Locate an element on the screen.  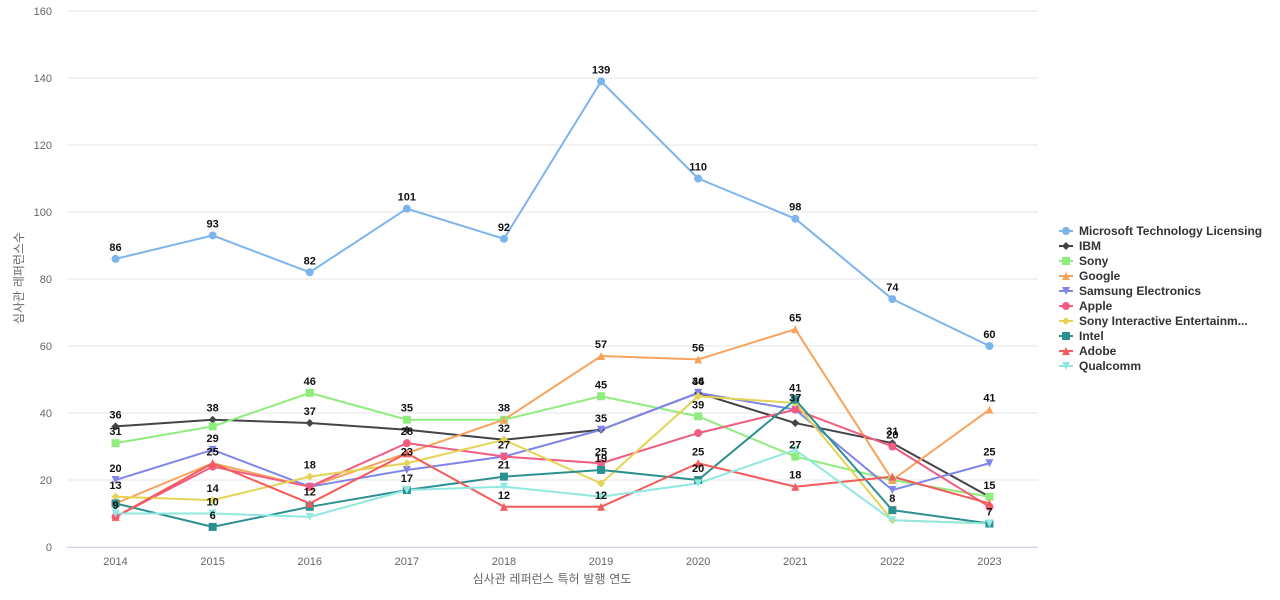
legend-item: Apple is located at coordinates (1086, 306).